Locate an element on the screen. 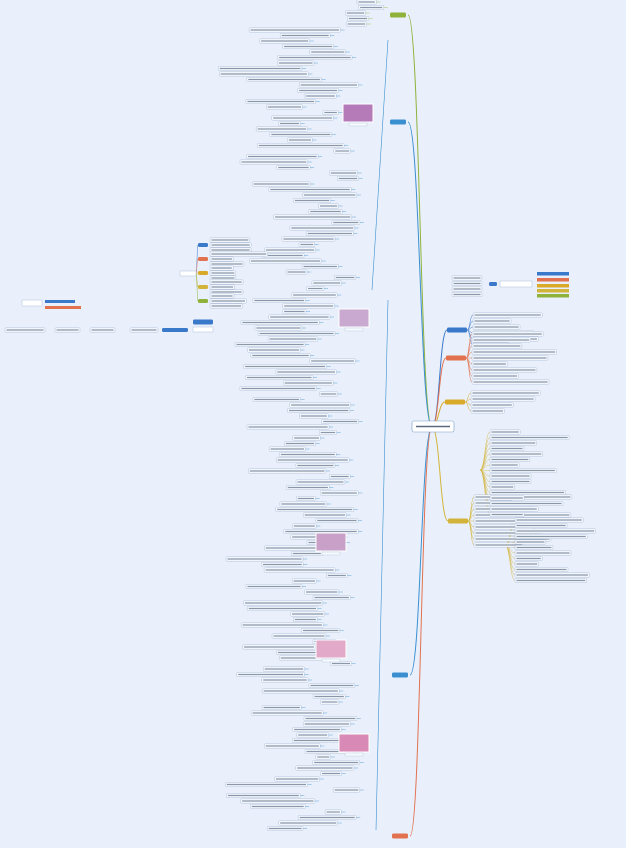 The image size is (626, 848). figures is located at coordinates (344, 430).